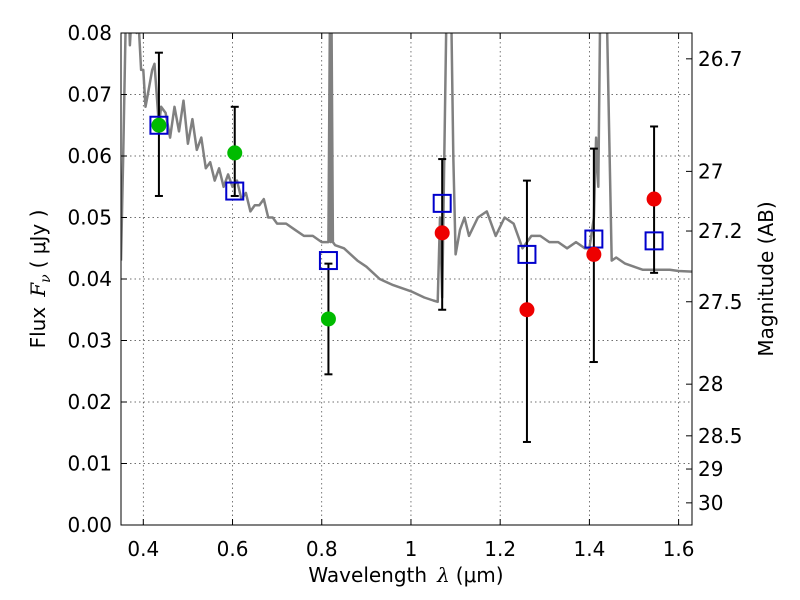  Describe the element at coordinates (720, 281) in the screenshot. I see `y2-tick-labels: 26.7 27 27.2 27.5 28 28.5 29 30` at that location.